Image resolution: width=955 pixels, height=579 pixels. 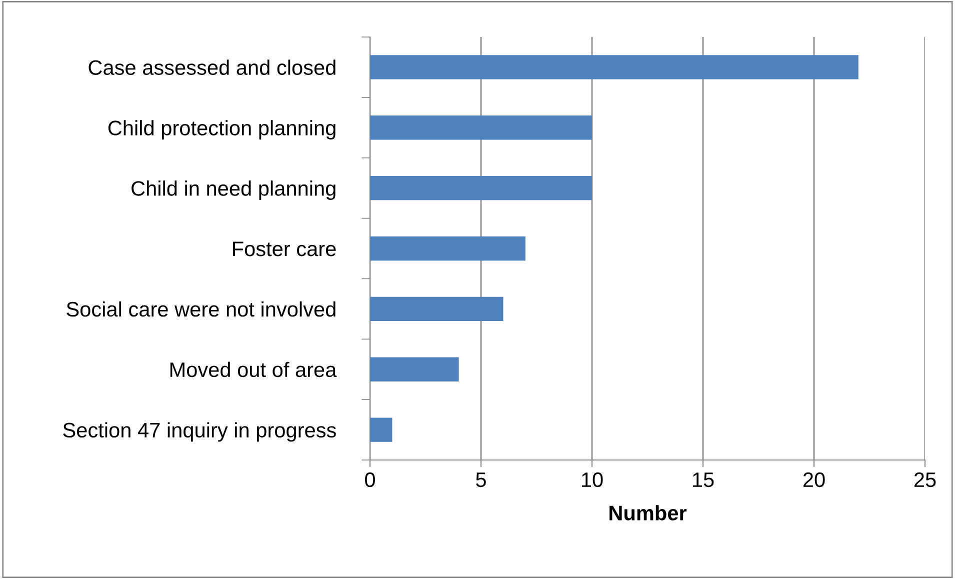 I want to click on x-tick-label: 0, so click(x=370, y=480).